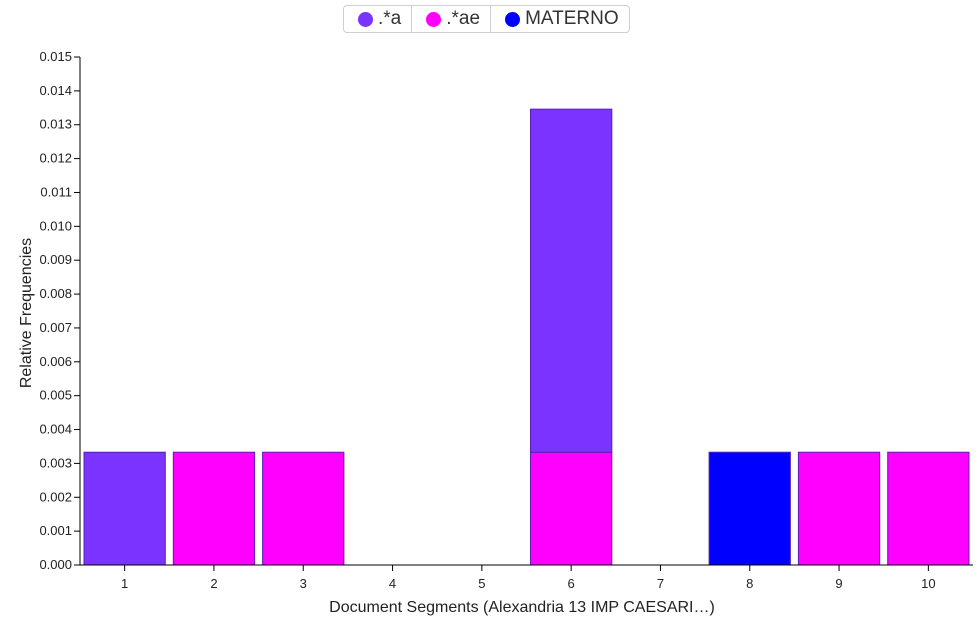 The height and width of the screenshot is (630, 979). What do you see at coordinates (55, 361) in the screenshot?
I see `y-tick-label: 0.006` at bounding box center [55, 361].